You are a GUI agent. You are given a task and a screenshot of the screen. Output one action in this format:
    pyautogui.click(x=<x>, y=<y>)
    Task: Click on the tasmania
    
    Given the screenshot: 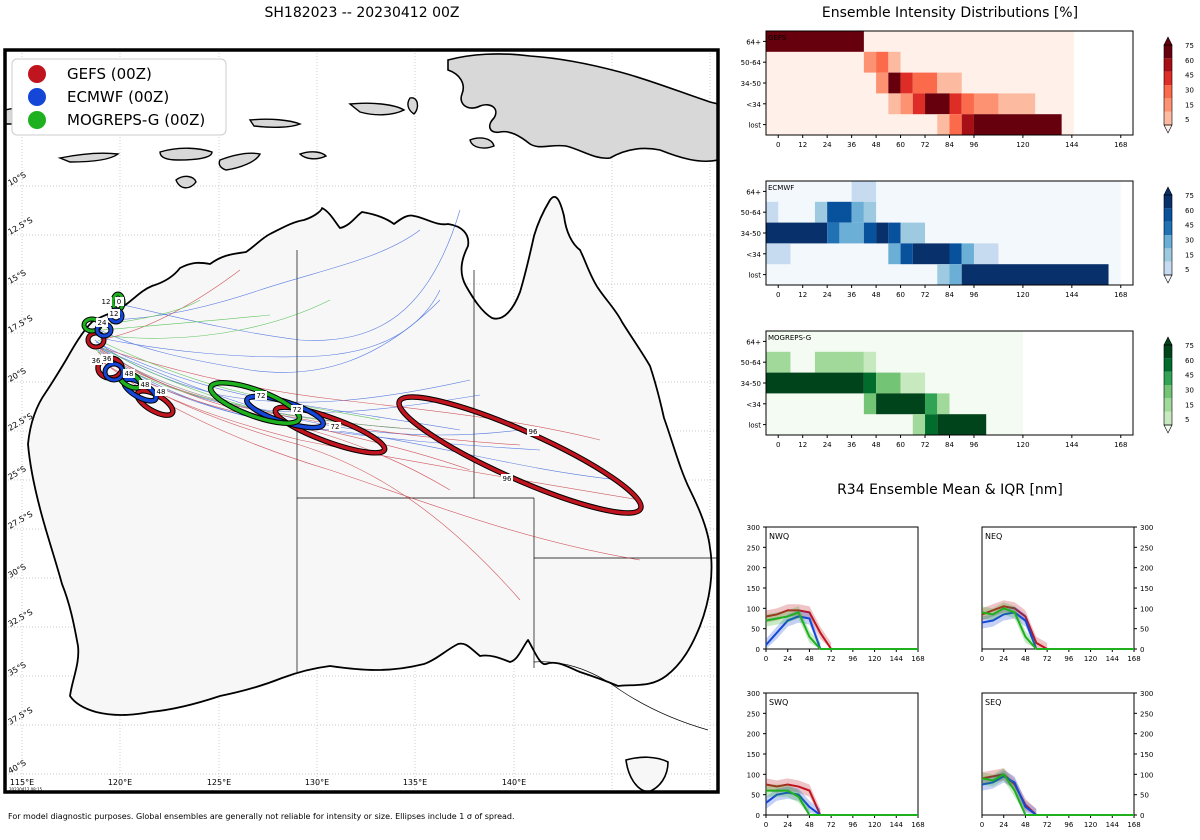 What is the action you would take?
    pyautogui.click(x=647, y=774)
    